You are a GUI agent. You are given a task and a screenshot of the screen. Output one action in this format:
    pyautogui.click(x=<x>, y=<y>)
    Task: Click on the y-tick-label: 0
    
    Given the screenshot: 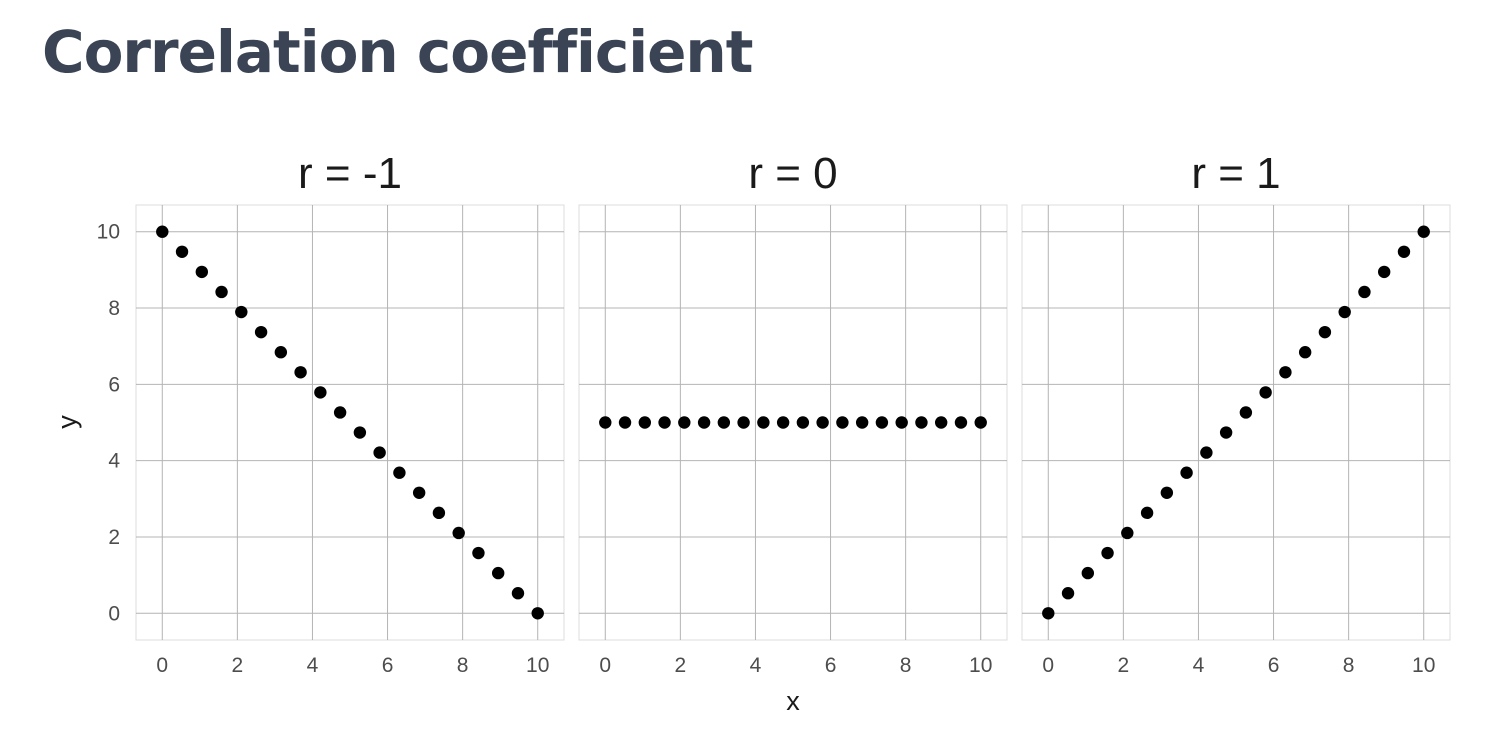 What is the action you would take?
    pyautogui.click(x=114, y=613)
    